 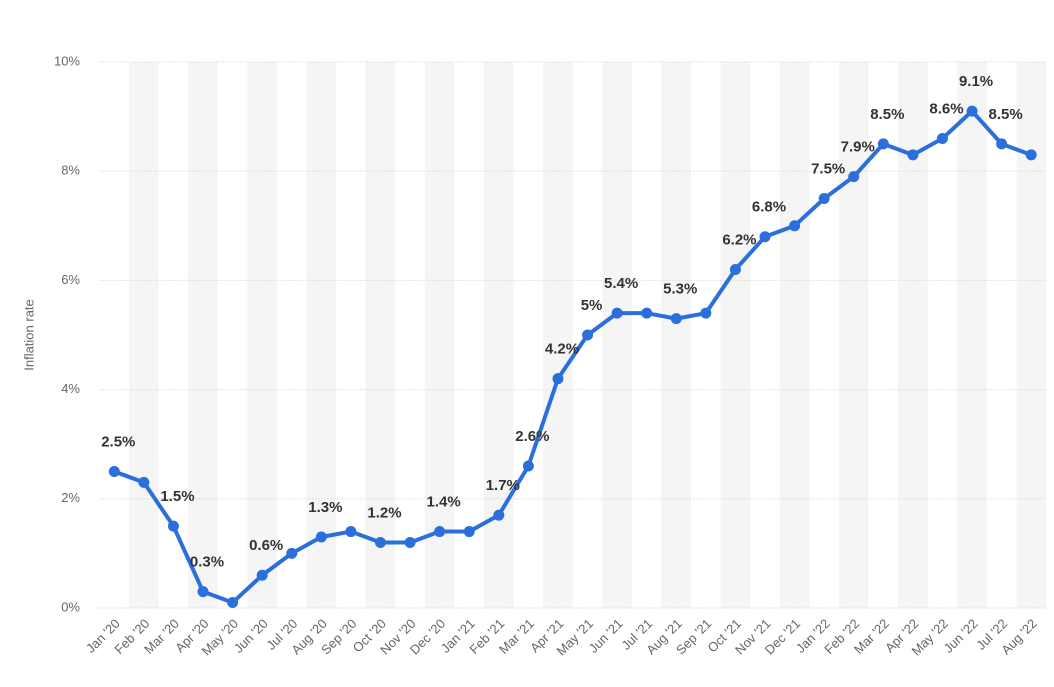 What do you see at coordinates (592, 305) in the screenshot?
I see `data-label: 5%` at bounding box center [592, 305].